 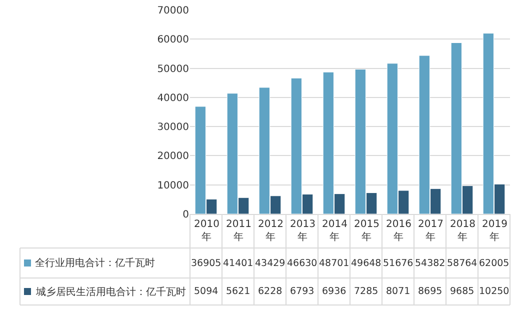 What do you see at coordinates (463, 231) in the screenshot?
I see `x-tick-label: 2018年` at bounding box center [463, 231].